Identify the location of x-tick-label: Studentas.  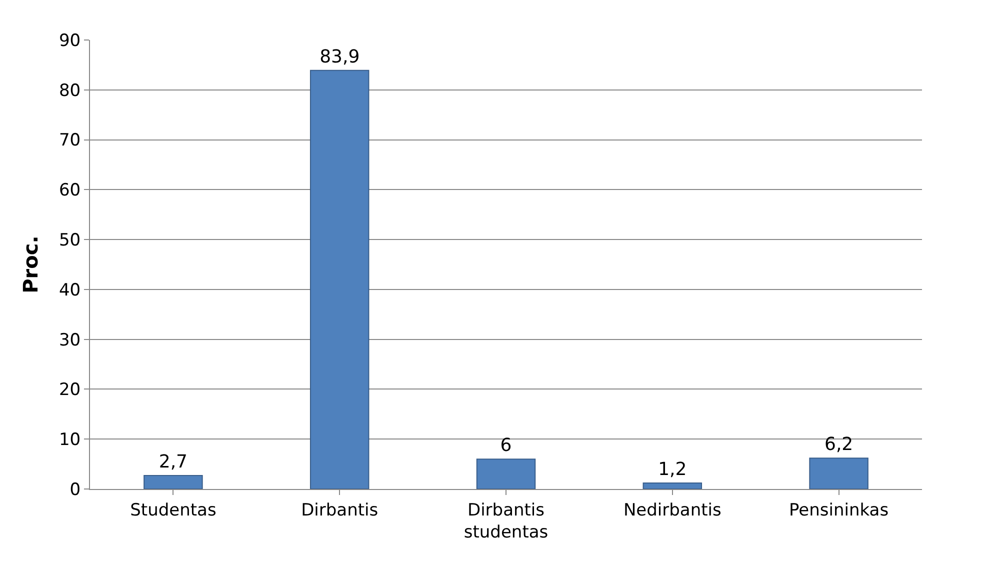
(173, 510).